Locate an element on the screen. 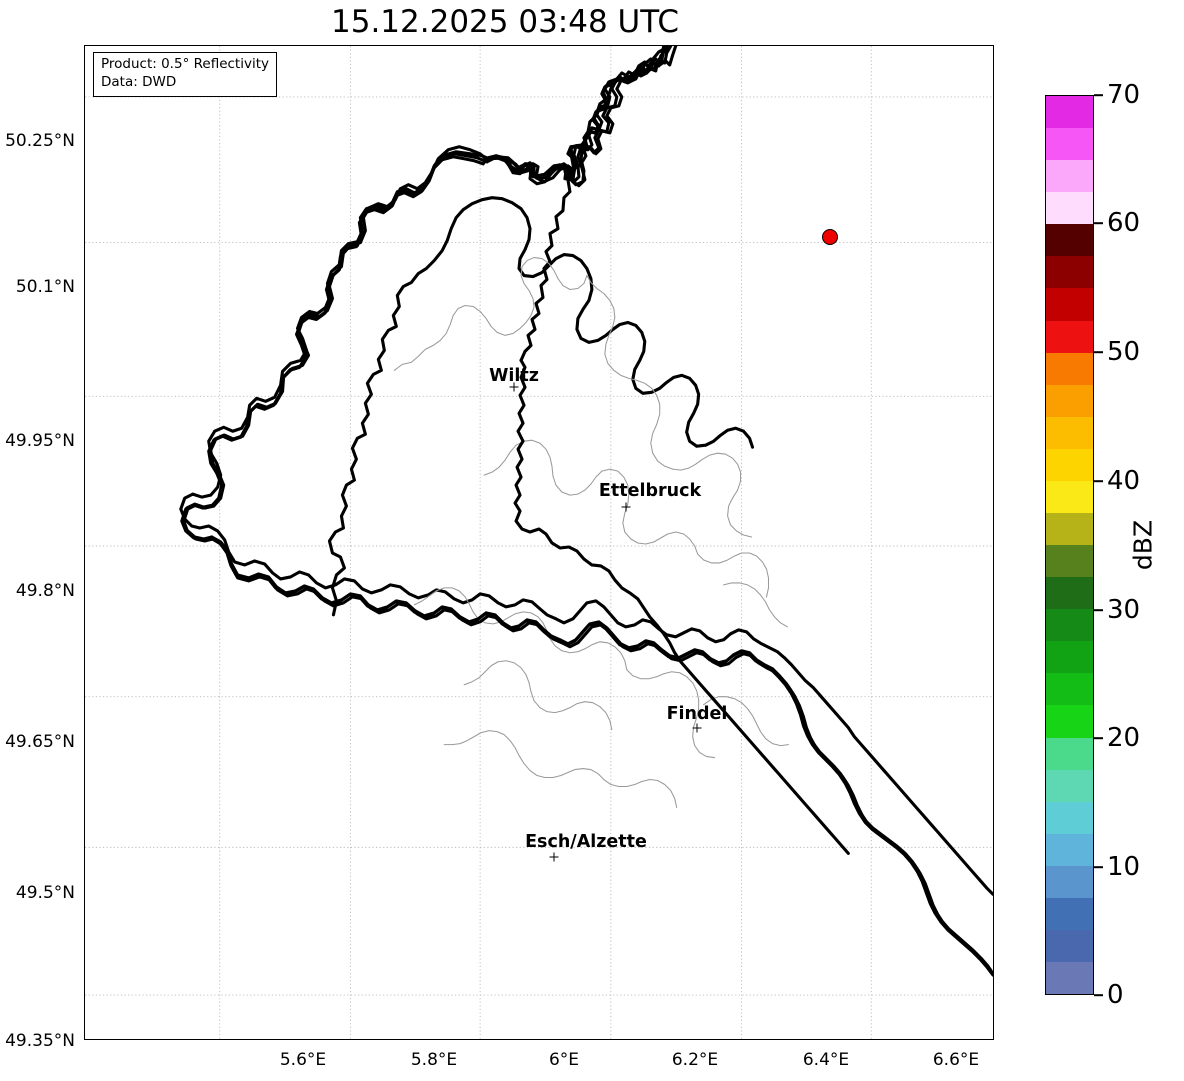 The image size is (1184, 1081). city-marker-esch-alzette is located at coordinates (554, 857).